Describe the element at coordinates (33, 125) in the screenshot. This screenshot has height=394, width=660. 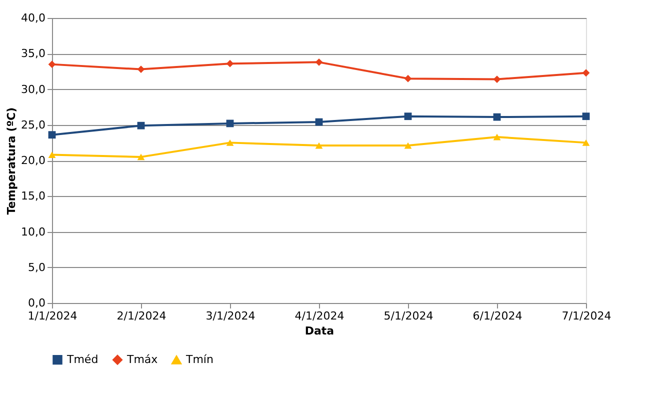
I see `y-tick-label: 25,0` at that location.